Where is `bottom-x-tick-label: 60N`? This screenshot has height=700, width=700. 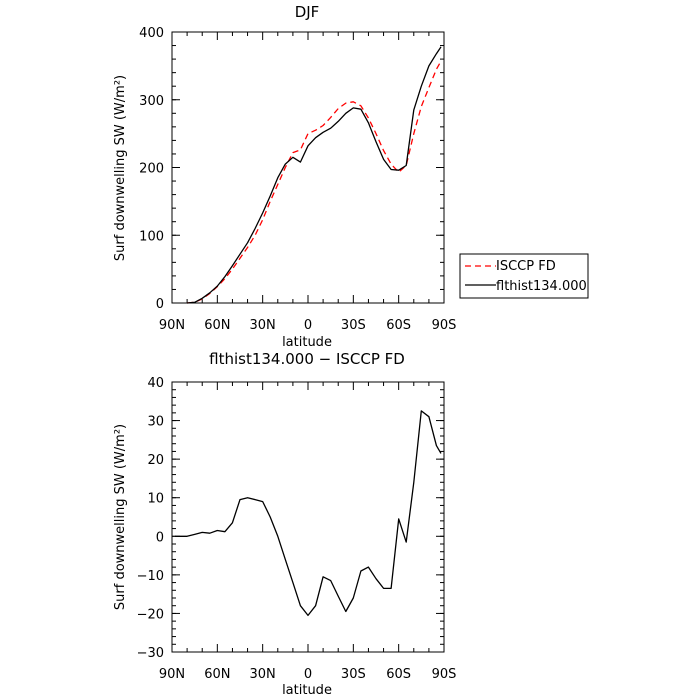 bottom-x-tick-label: 60N is located at coordinates (217, 674).